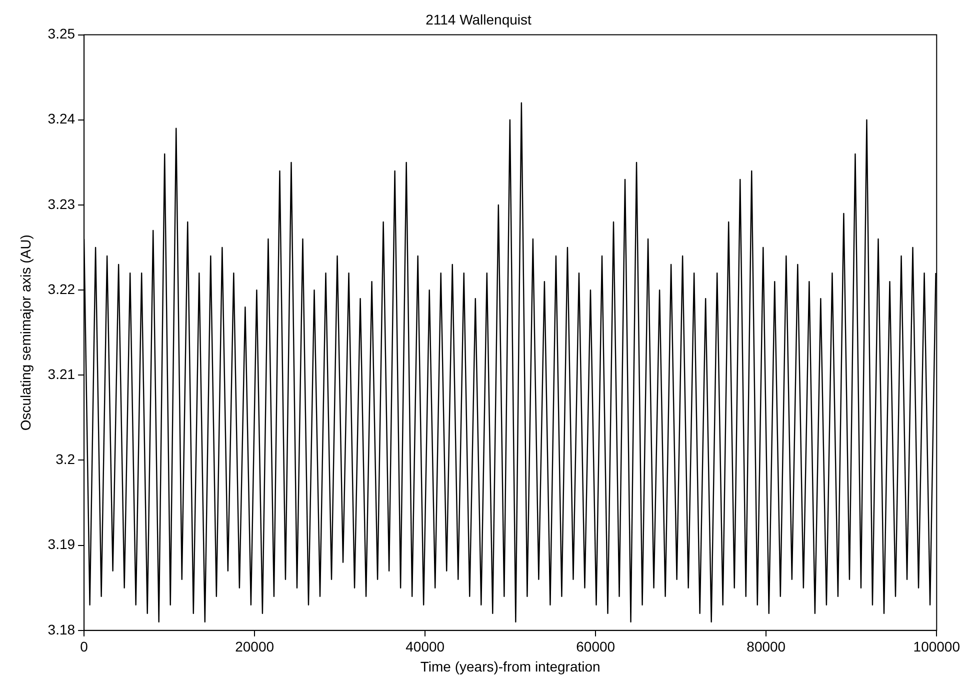 This screenshot has width=973, height=686. I want to click on x-axis-title: Time (years)-from integration, so click(510, 666).